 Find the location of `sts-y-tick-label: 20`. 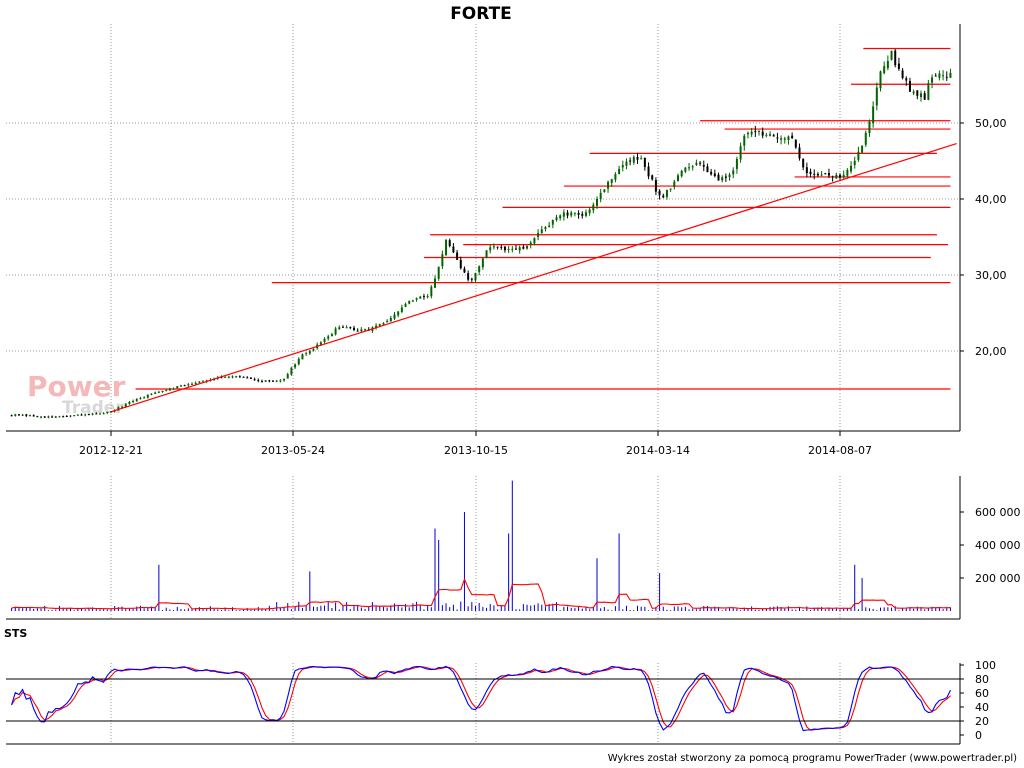

sts-y-tick-label: 20 is located at coordinates (982, 721).